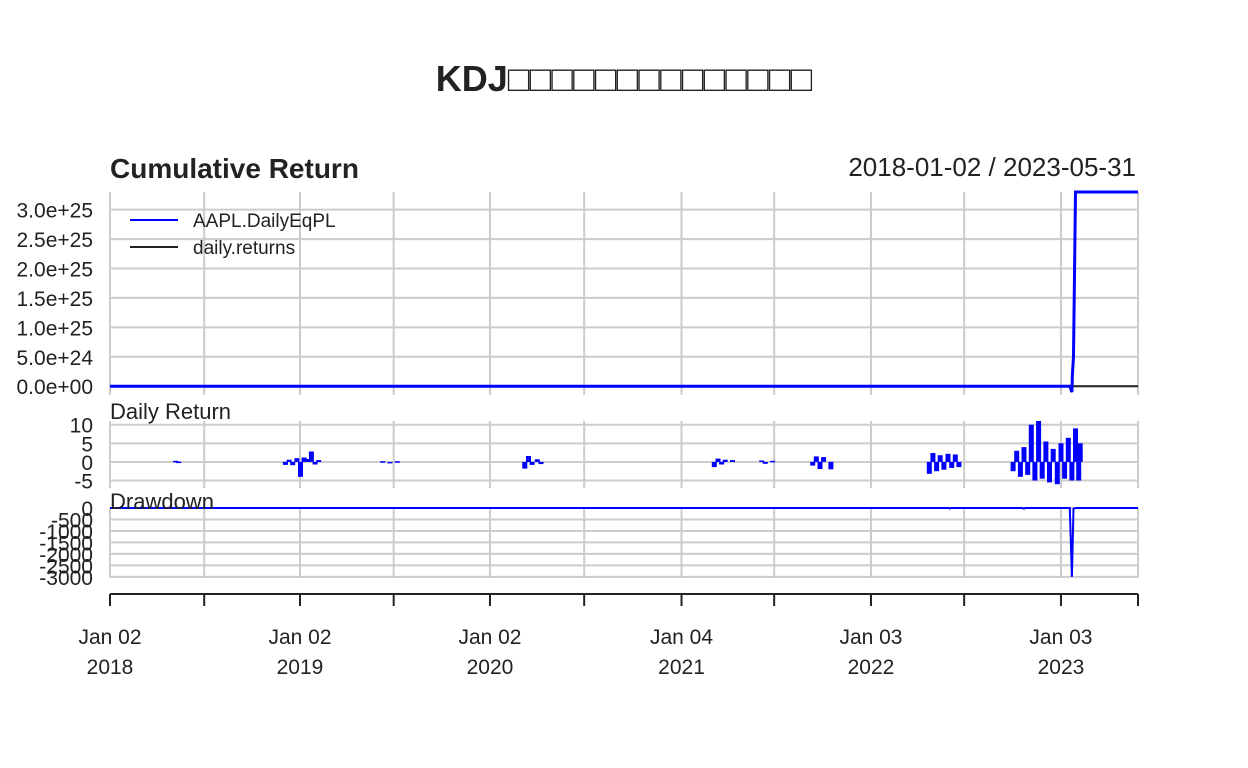 This screenshot has width=1248, height=768. I want to click on cumulative-panel-title: Cumulative Return, so click(234, 168).